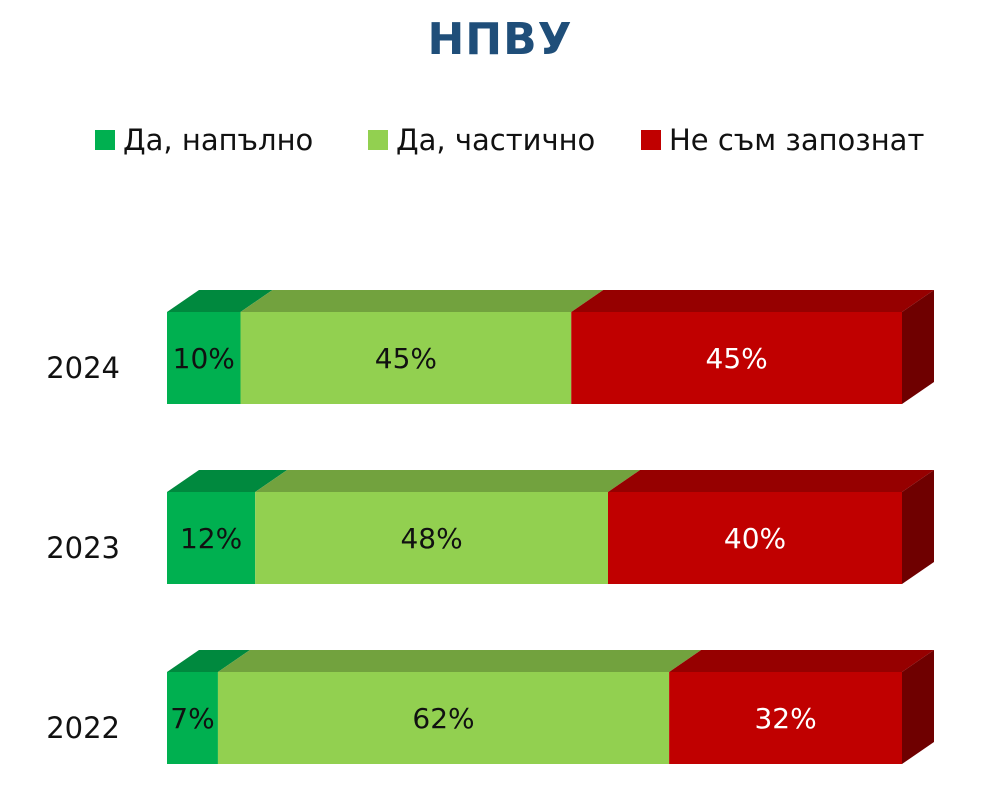  I want to click on data-label-2024-series-0: 10%, so click(204, 358).